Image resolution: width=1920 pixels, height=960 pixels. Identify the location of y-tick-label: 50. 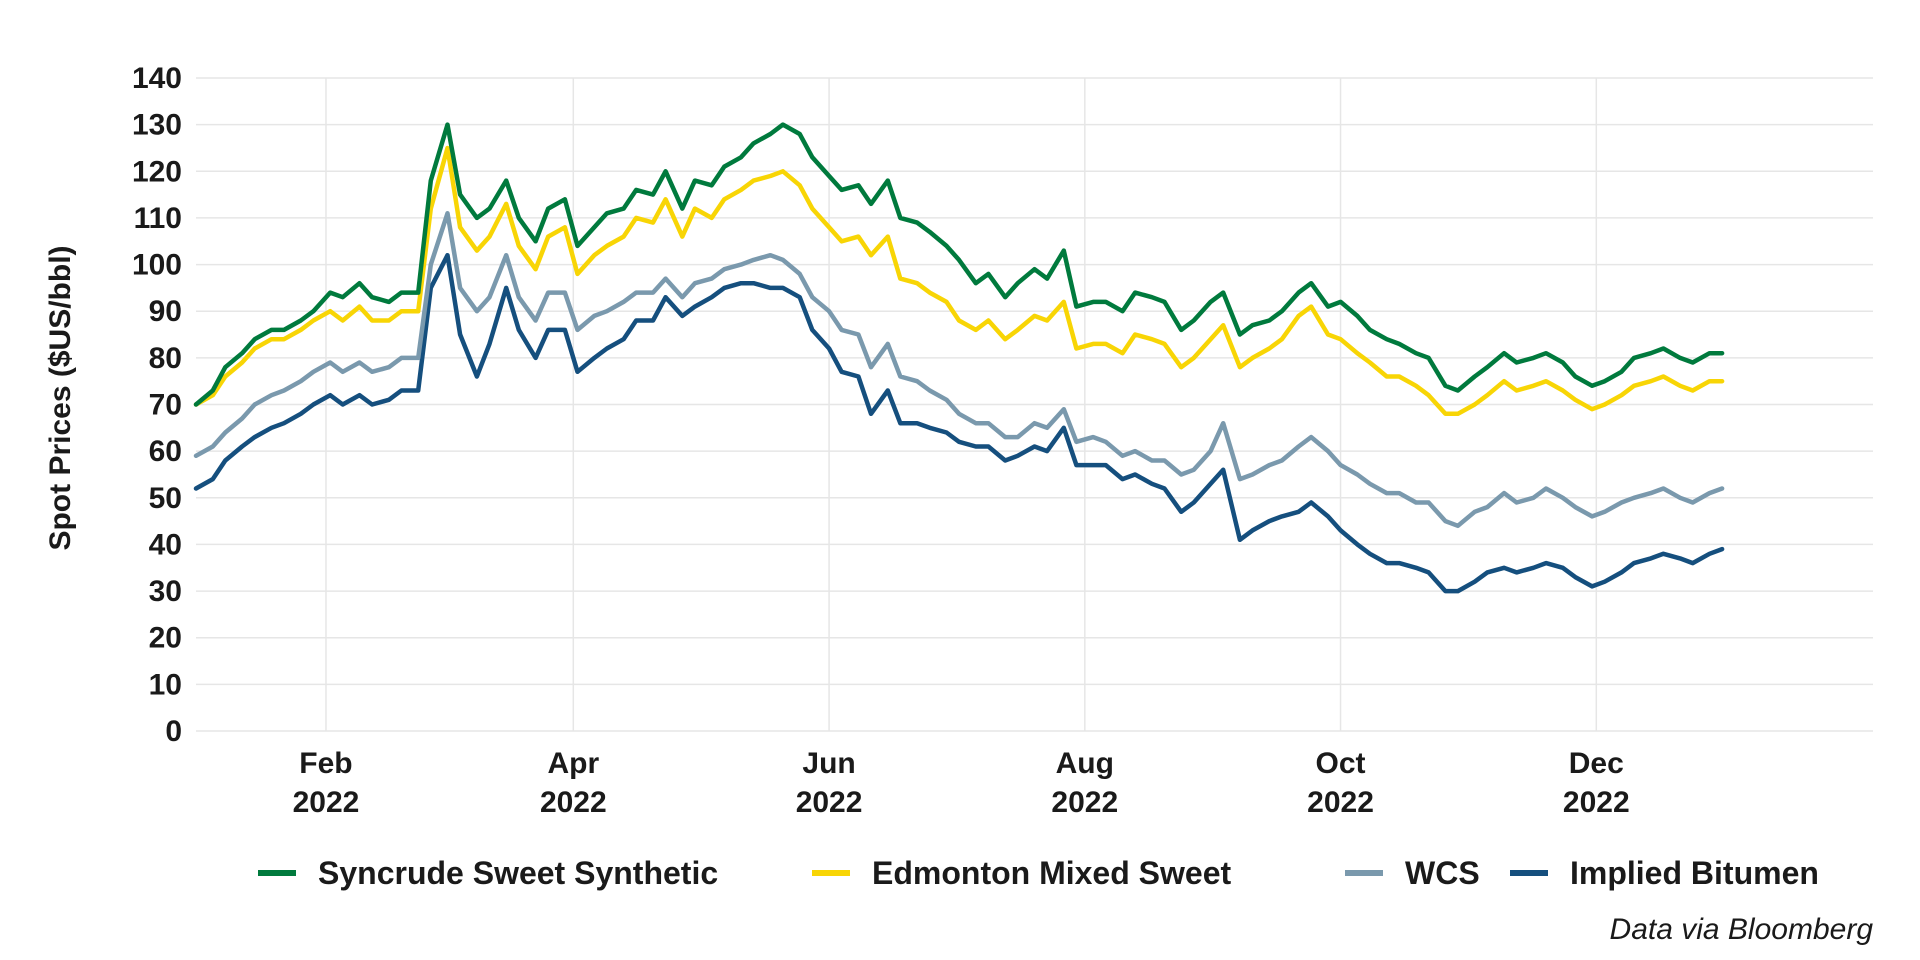
(165, 498).